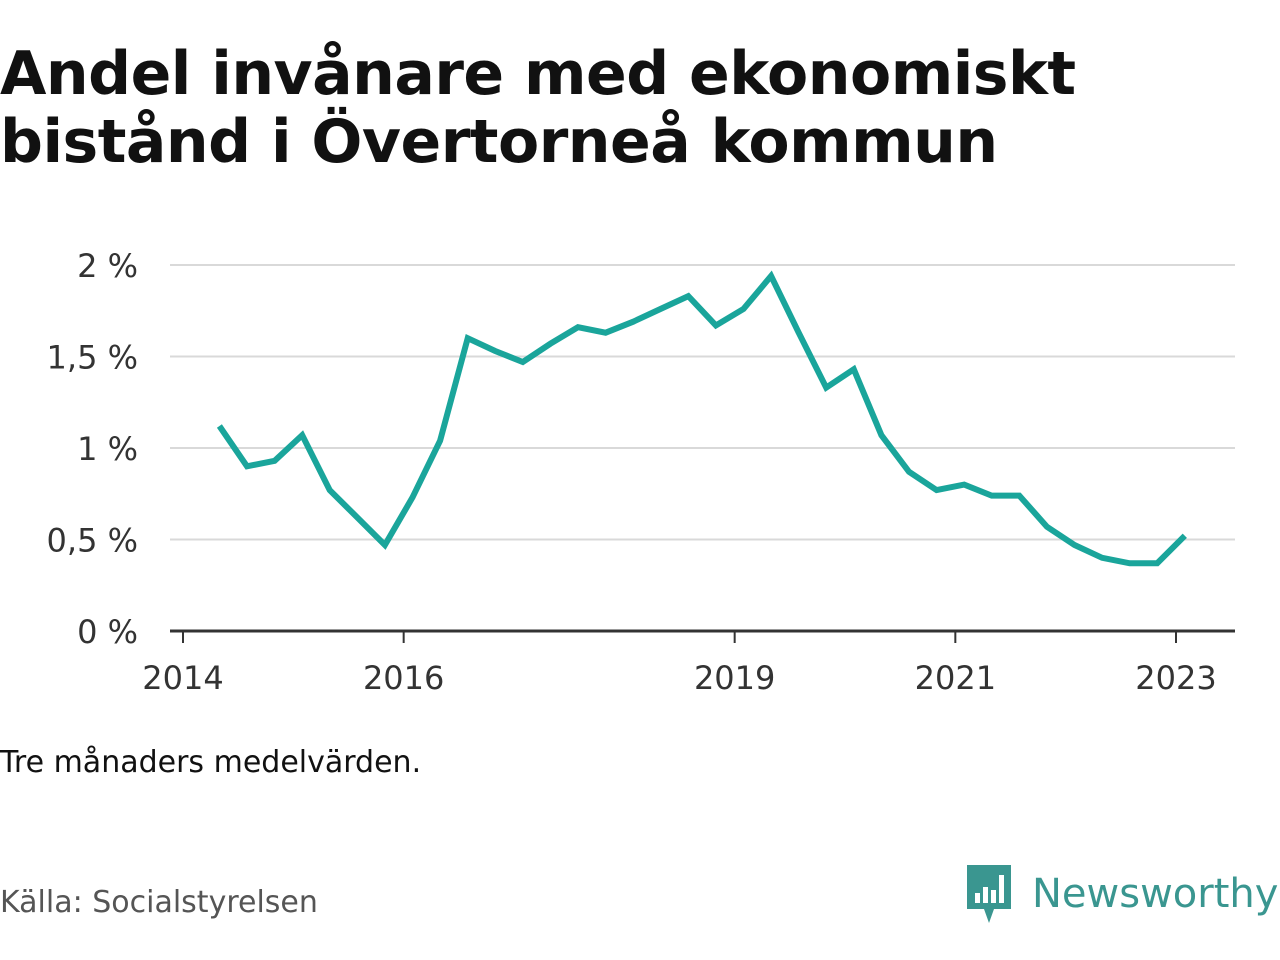 The width and height of the screenshot is (1280, 960). Describe the element at coordinates (159, 902) in the screenshot. I see `source-label: Källa: Socialstyrelsen` at that location.